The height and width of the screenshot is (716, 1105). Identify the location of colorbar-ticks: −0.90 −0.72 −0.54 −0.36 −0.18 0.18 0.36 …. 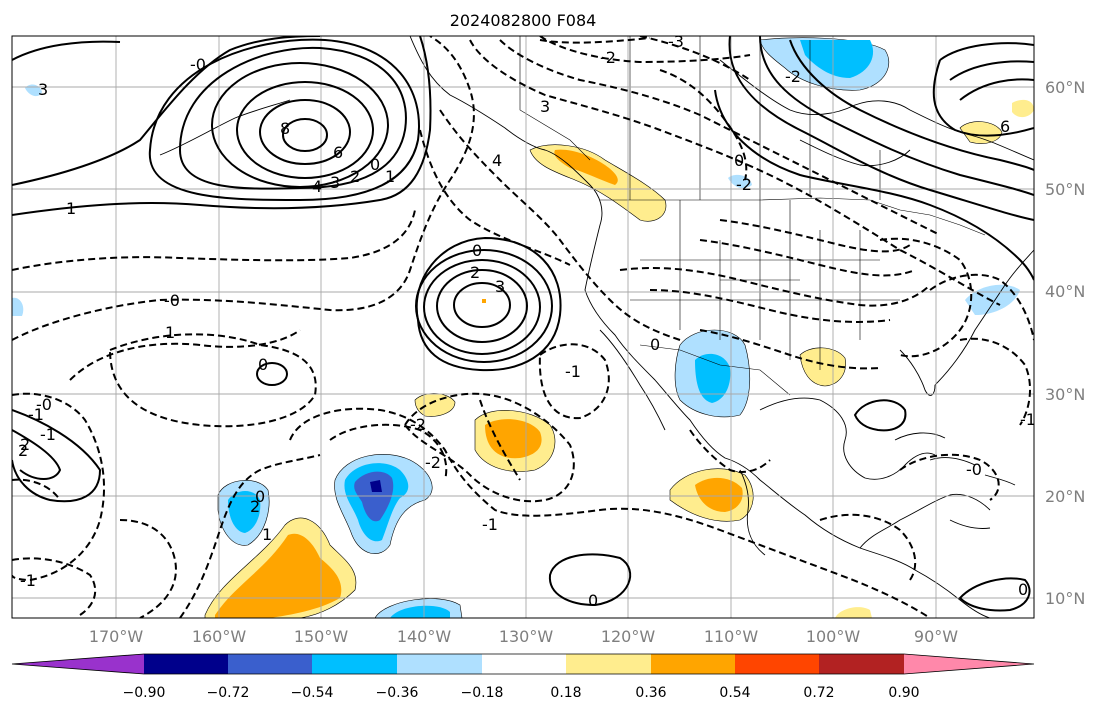
(521, 693).